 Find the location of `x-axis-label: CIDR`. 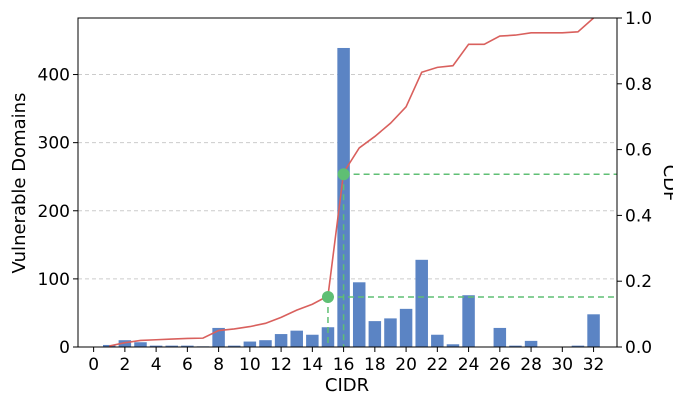

x-axis-label: CIDR is located at coordinates (347, 384).